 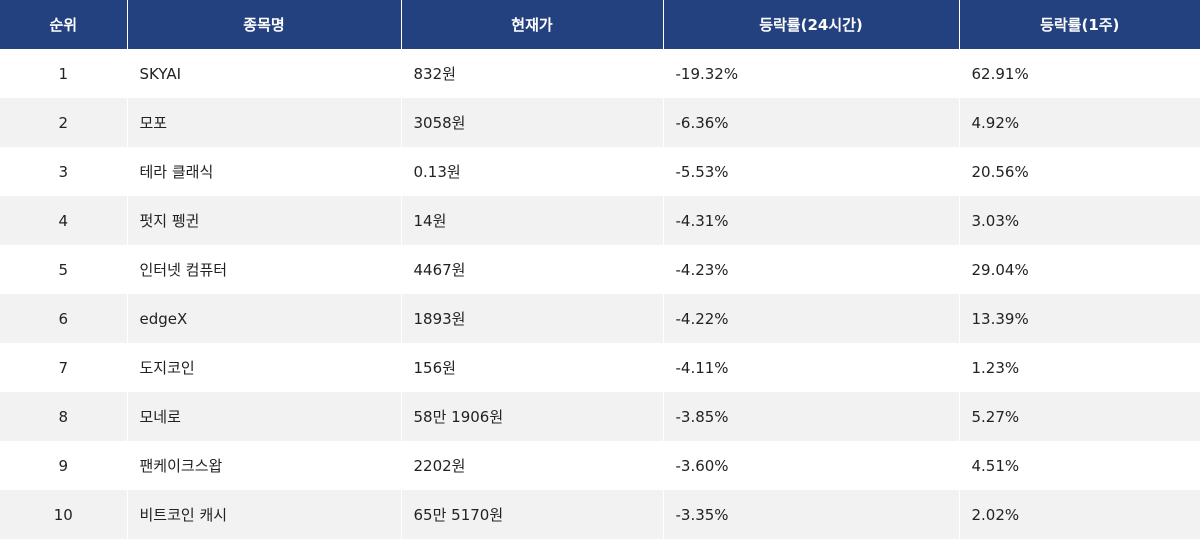 What do you see at coordinates (811, 514) in the screenshot?
I see `change-24h-cell: -3.35%` at bounding box center [811, 514].